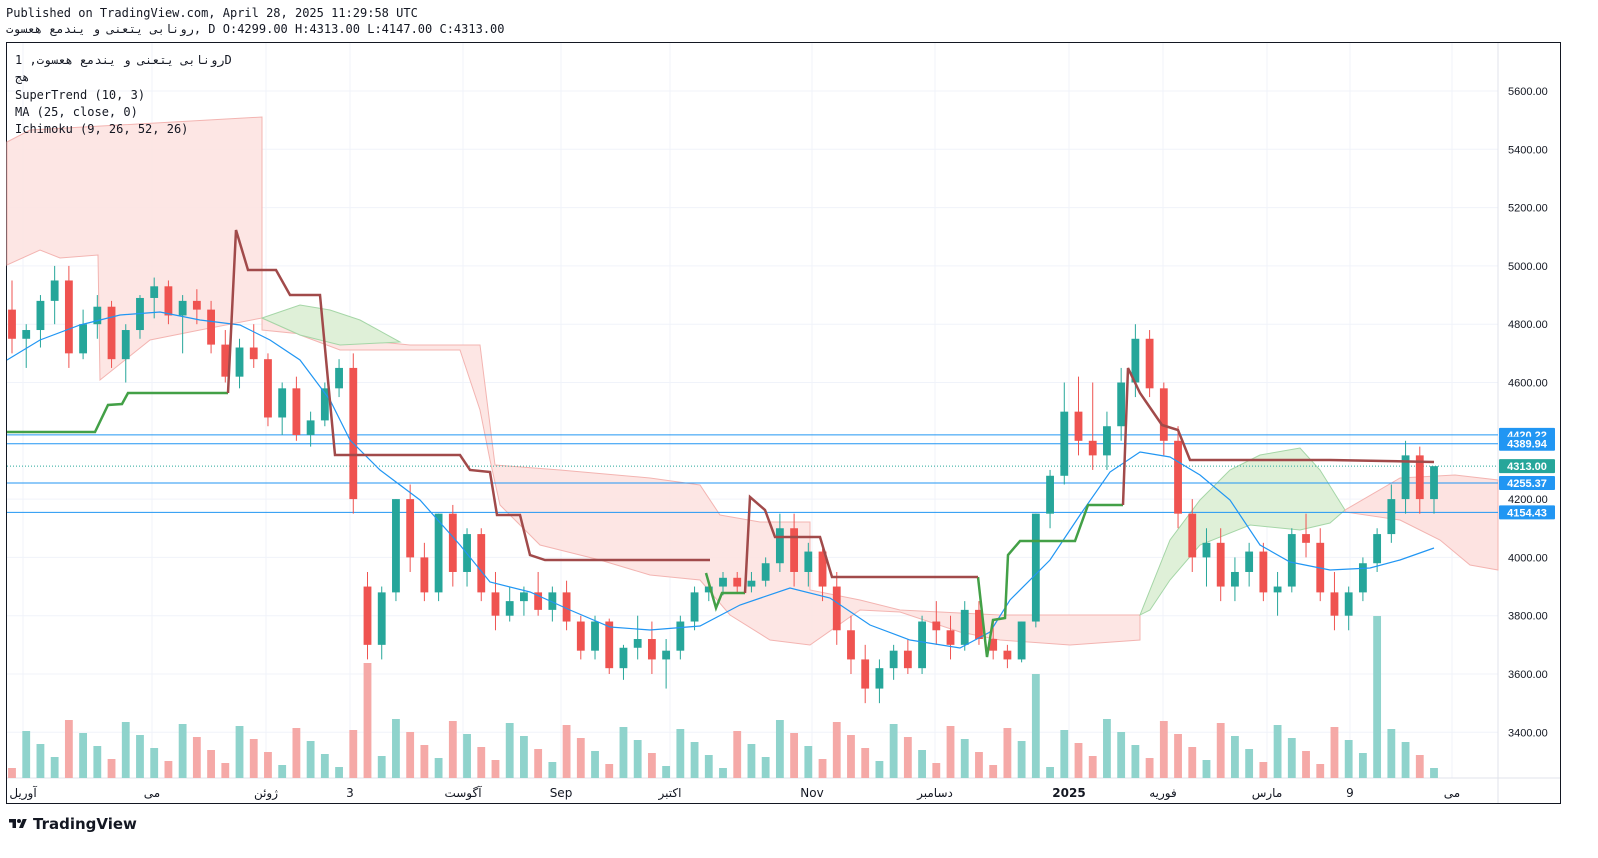 Image resolution: width=1598 pixels, height=858 pixels. What do you see at coordinates (80, 95) in the screenshot?
I see `legend-supertrend: SuperTrend (10, 3)` at bounding box center [80, 95].